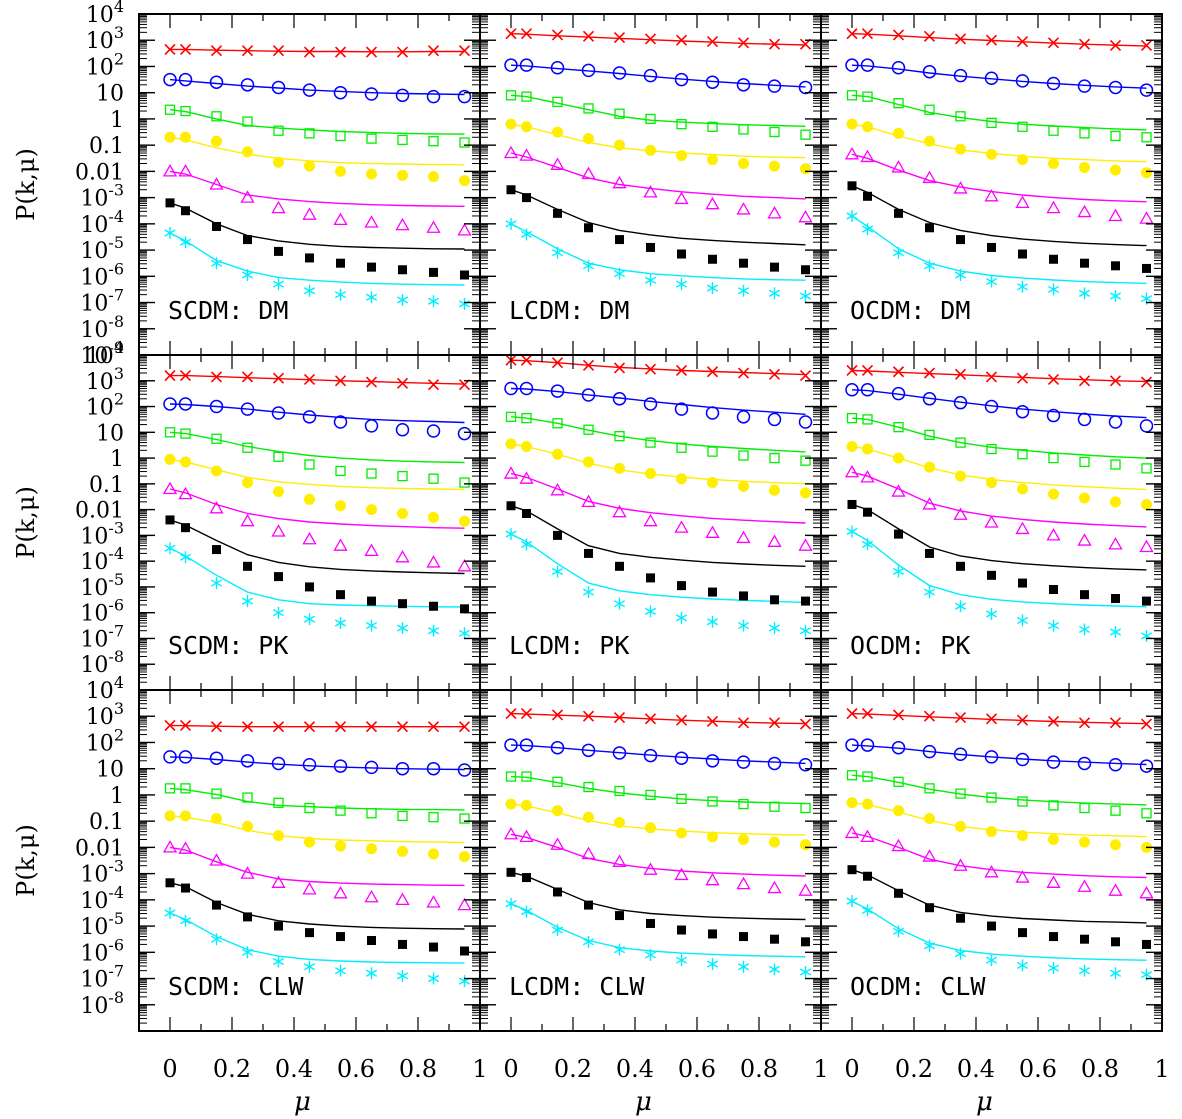 The height and width of the screenshot is (1119, 1182). What do you see at coordinates (105, 379) in the screenshot?
I see `y-tick-label: 10³` at bounding box center [105, 379].